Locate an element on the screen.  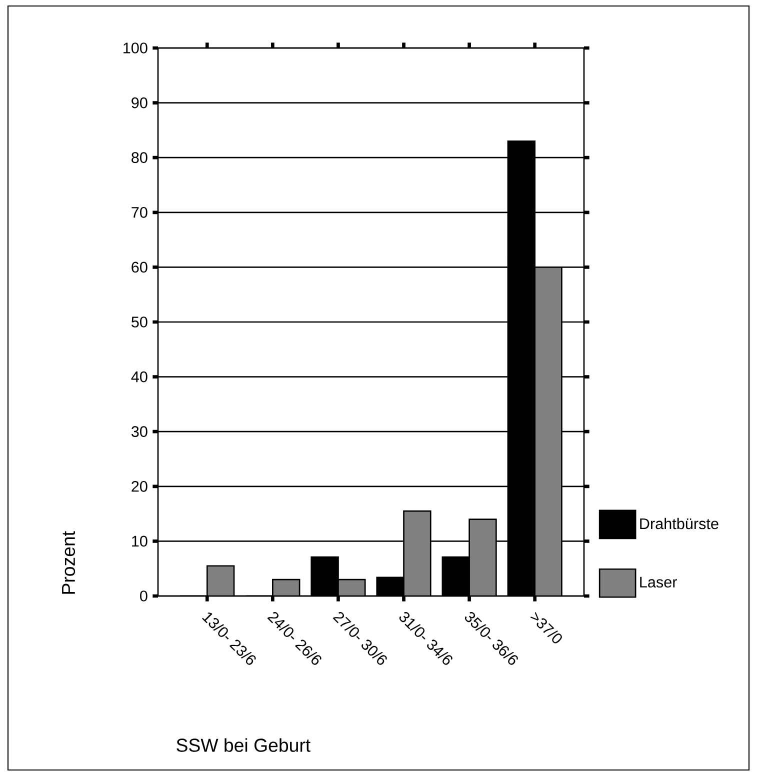
legend-label: Laser is located at coordinates (658, 582).